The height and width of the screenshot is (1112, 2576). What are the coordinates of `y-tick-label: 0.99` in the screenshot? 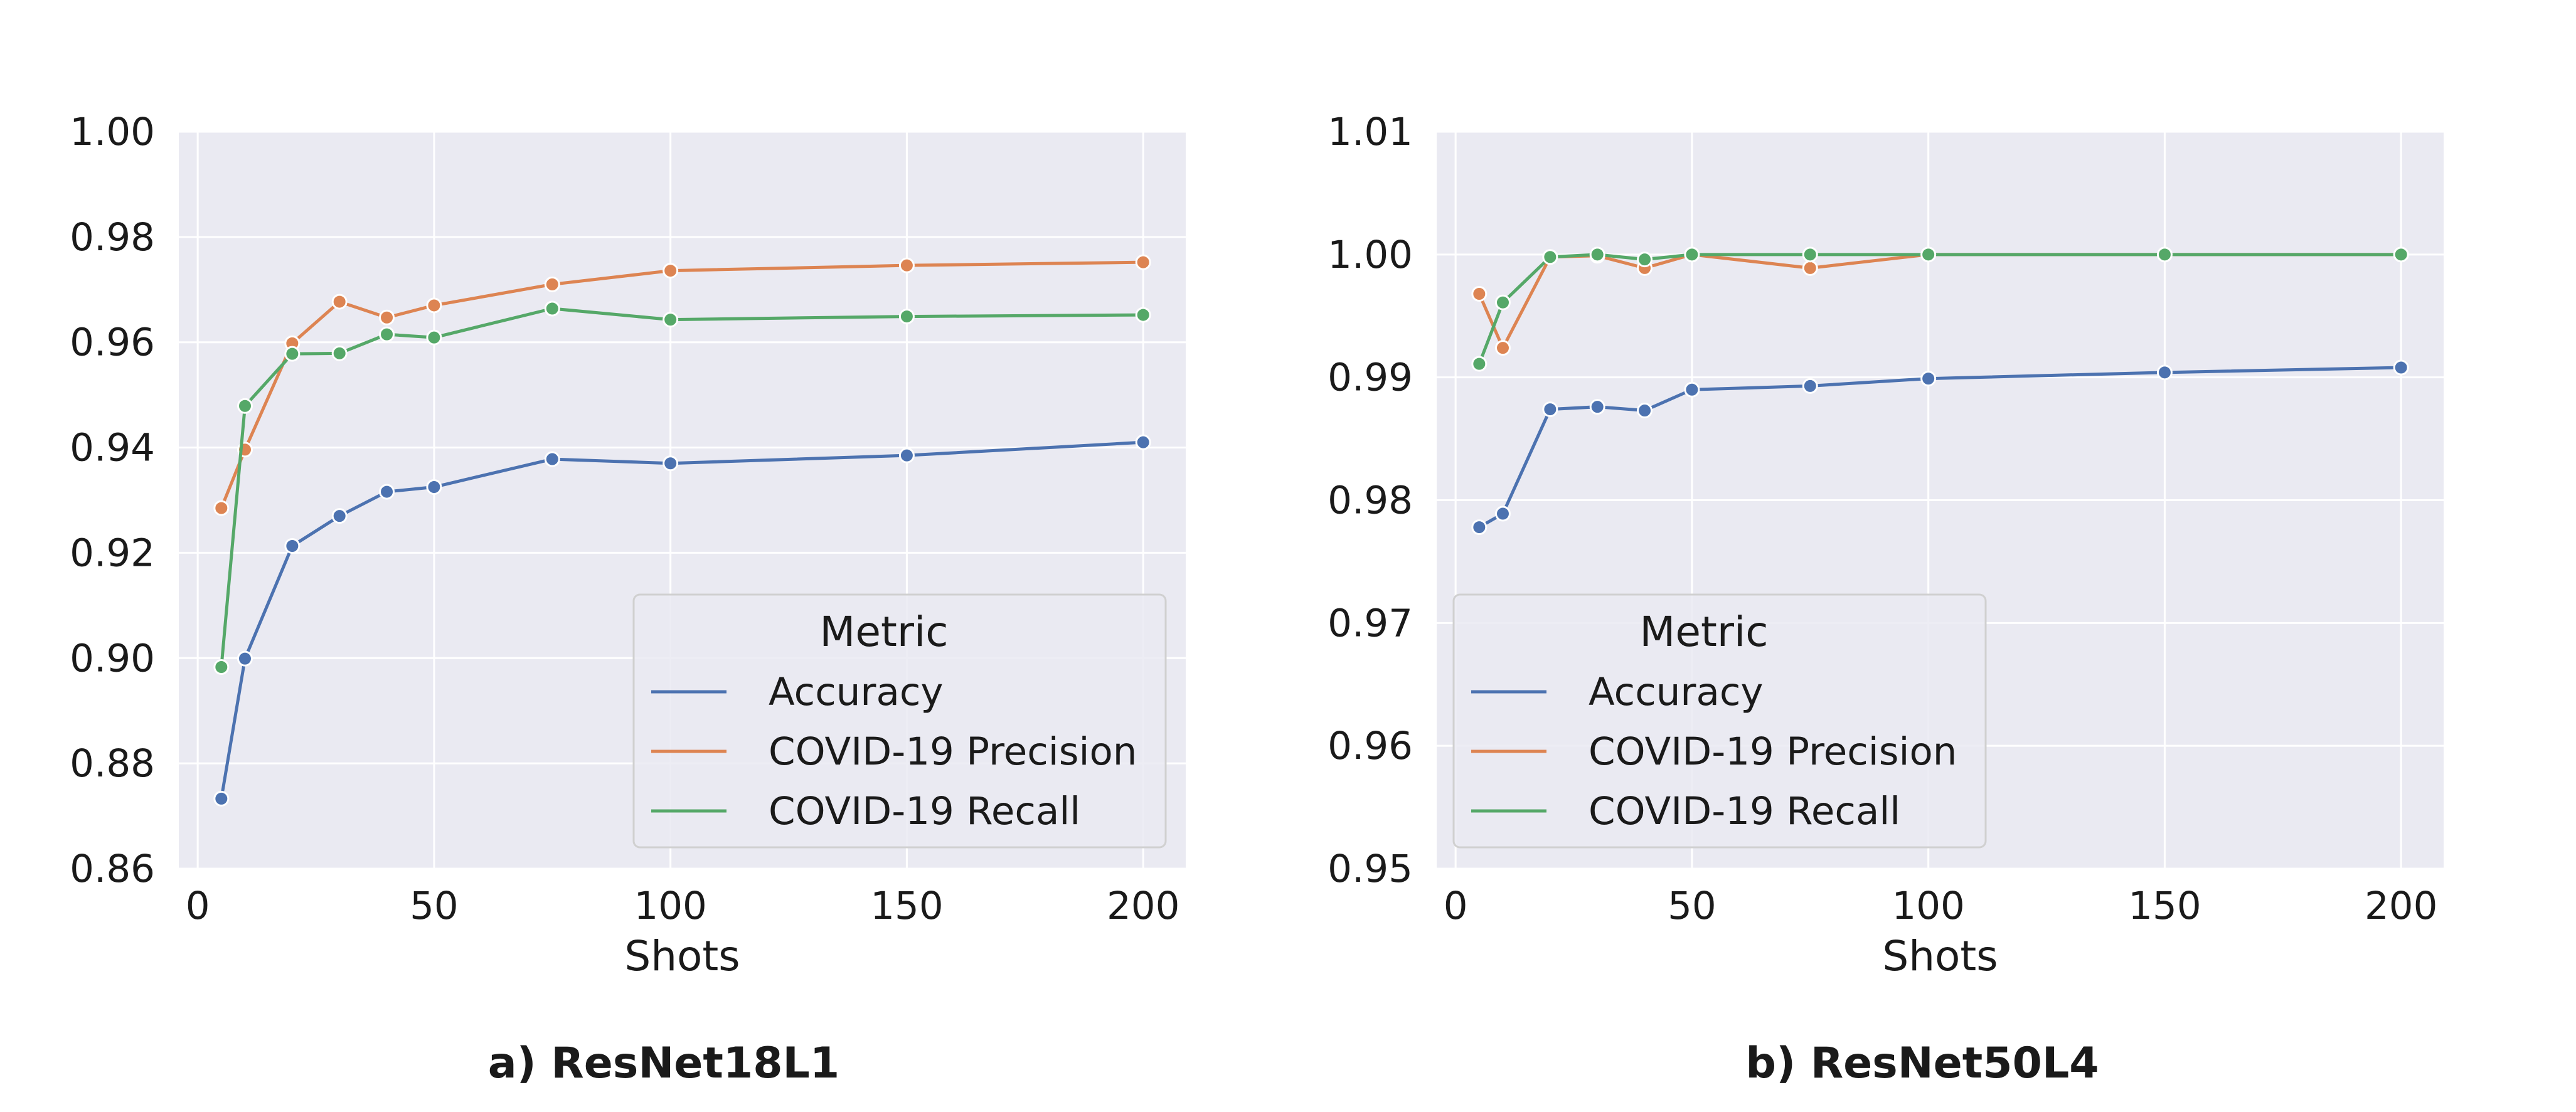 It's located at (1370, 378).